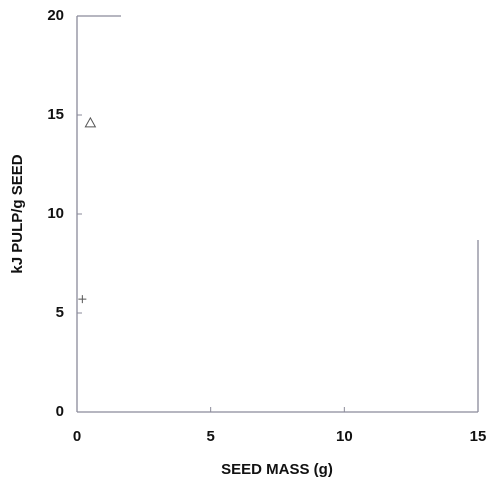  Describe the element at coordinates (344, 436) in the screenshot. I see `x-tick-label: 10` at that location.